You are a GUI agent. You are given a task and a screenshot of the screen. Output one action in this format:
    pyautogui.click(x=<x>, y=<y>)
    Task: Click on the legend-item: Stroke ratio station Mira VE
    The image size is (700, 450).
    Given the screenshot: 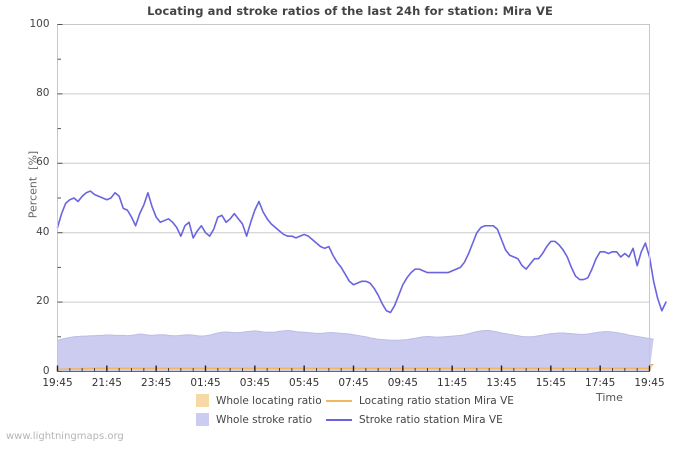 What is the action you would take?
    pyautogui.click(x=491, y=420)
    